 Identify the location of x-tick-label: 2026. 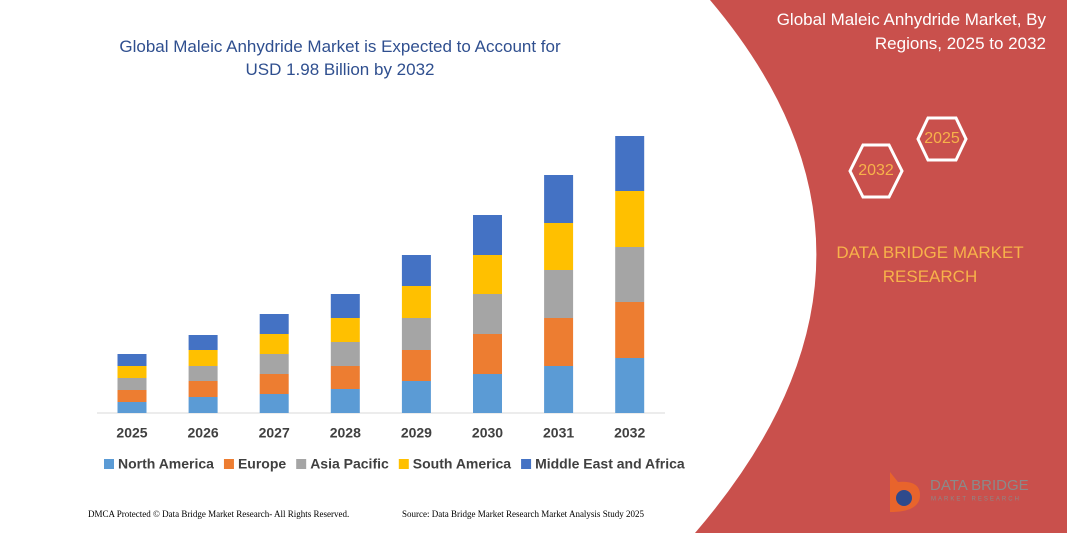
(203, 433).